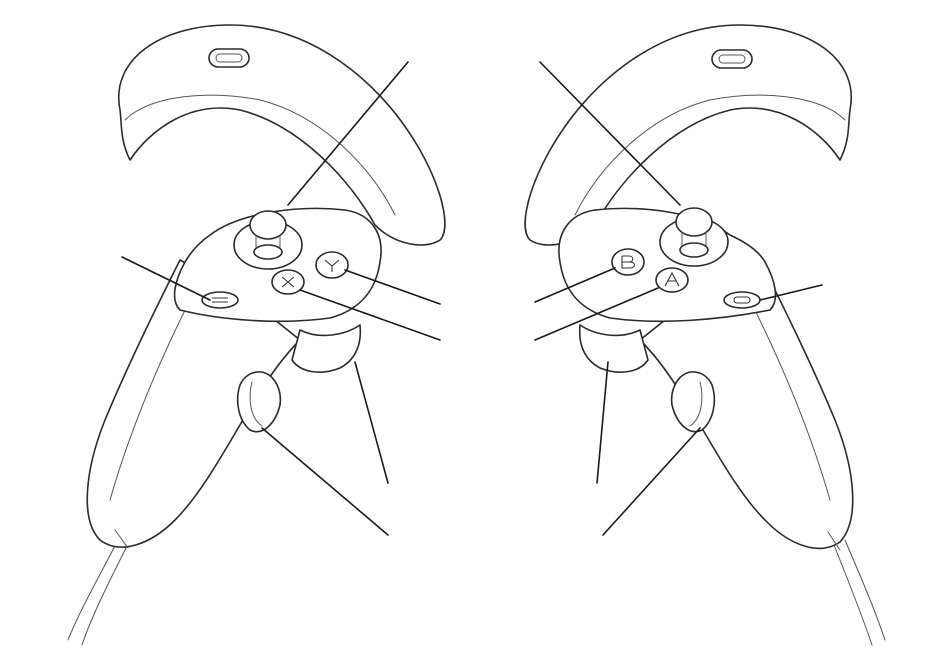 The width and height of the screenshot is (935, 656). Describe the element at coordinates (693, 402) in the screenshot. I see `right-grip-button` at that location.